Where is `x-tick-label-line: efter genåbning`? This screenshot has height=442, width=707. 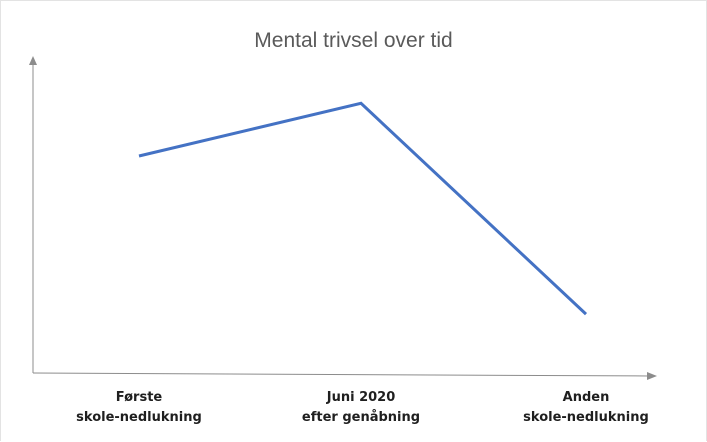 x-tick-label-line: efter genåbning is located at coordinates (361, 417).